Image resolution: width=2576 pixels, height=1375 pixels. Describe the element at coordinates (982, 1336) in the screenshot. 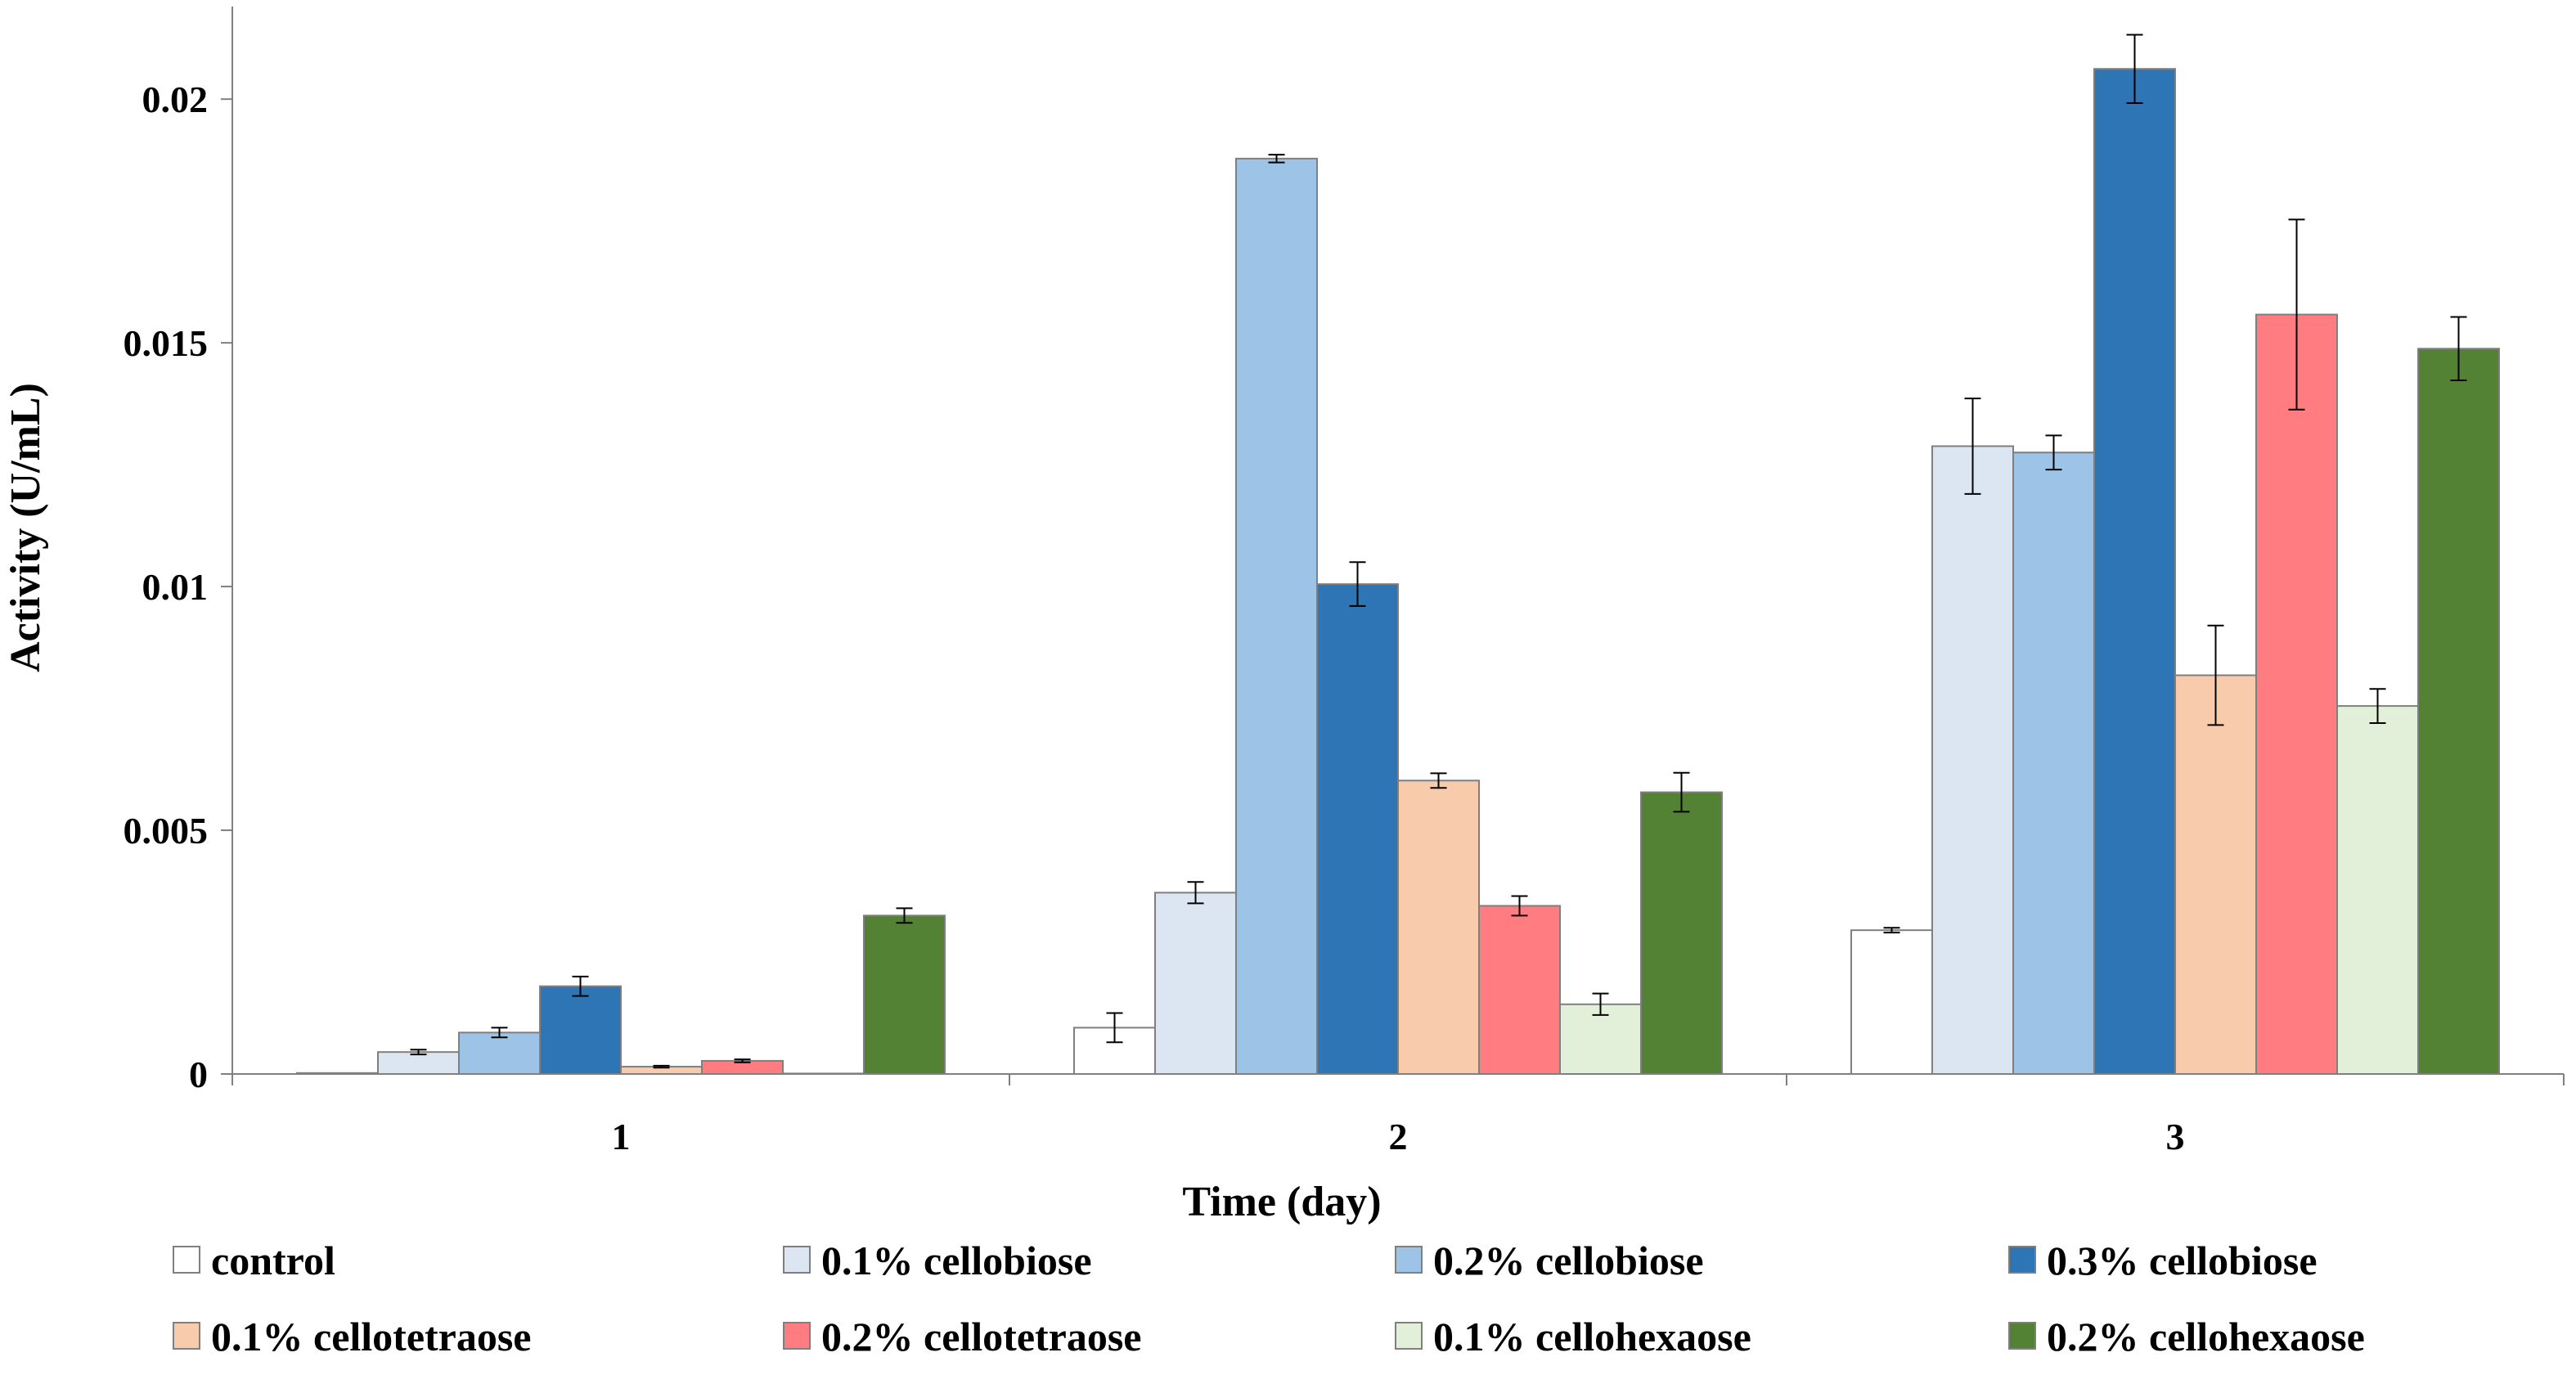

I see `legend-label: 0.2% cellotetraose` at that location.